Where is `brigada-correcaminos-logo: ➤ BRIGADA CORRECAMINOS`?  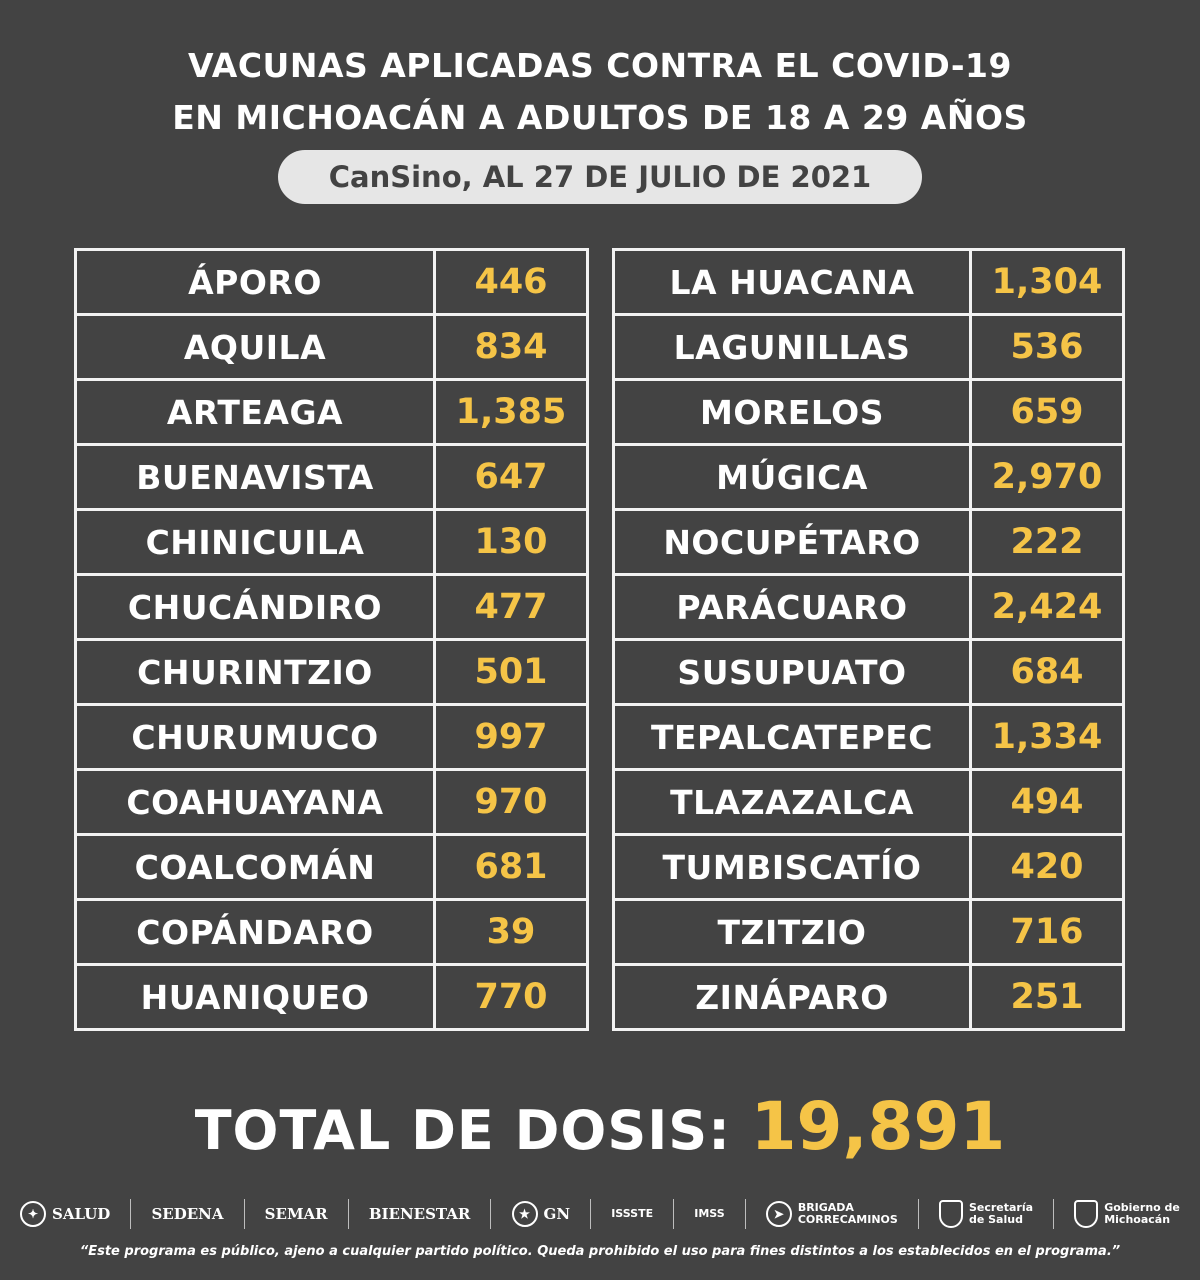
brigada-correcaminos-logo: ➤ BRIGADA CORRECAMINOS is located at coordinates (831, 1214).